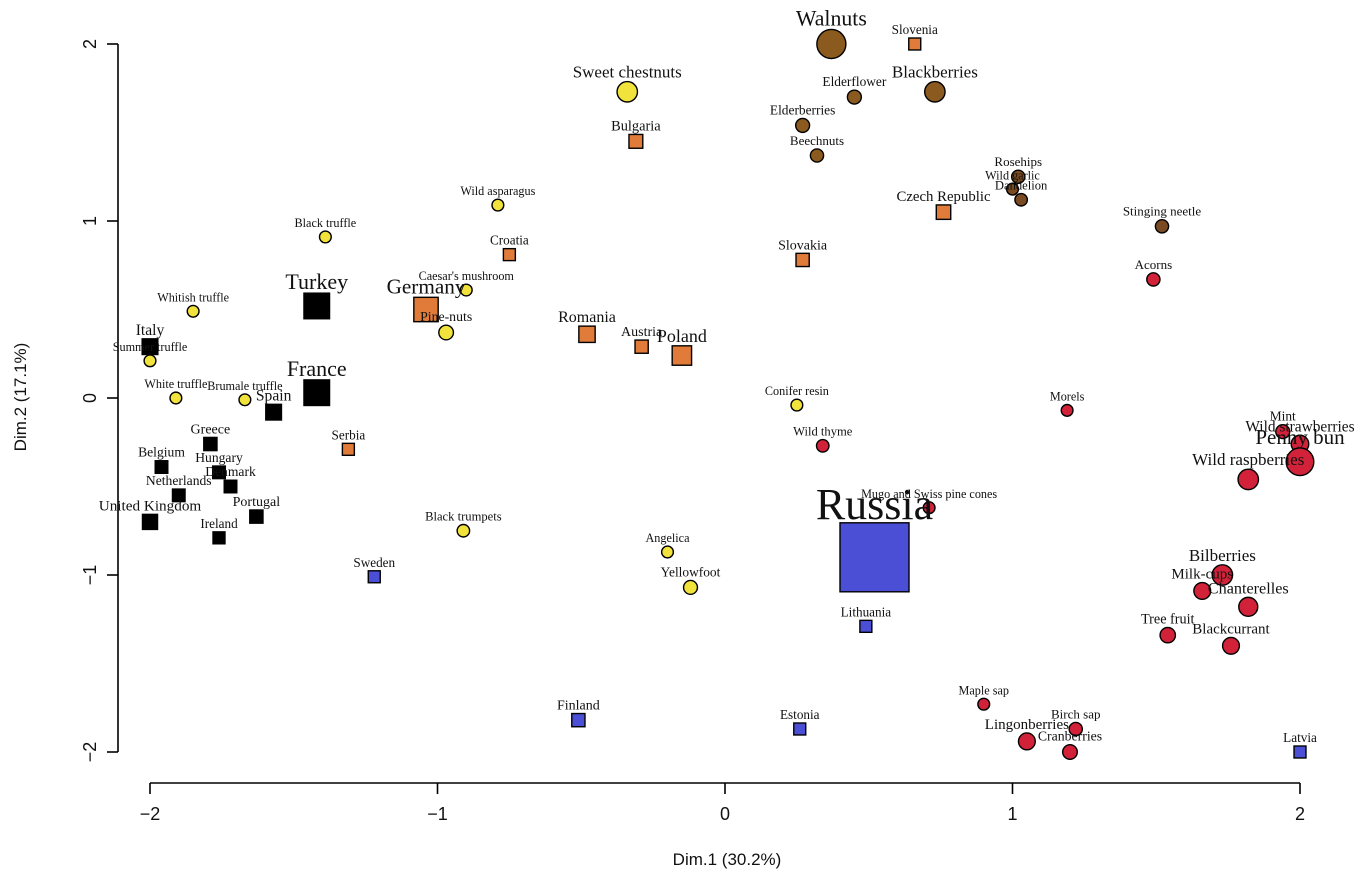  I want to click on country-label: Lithuania, so click(866, 611).